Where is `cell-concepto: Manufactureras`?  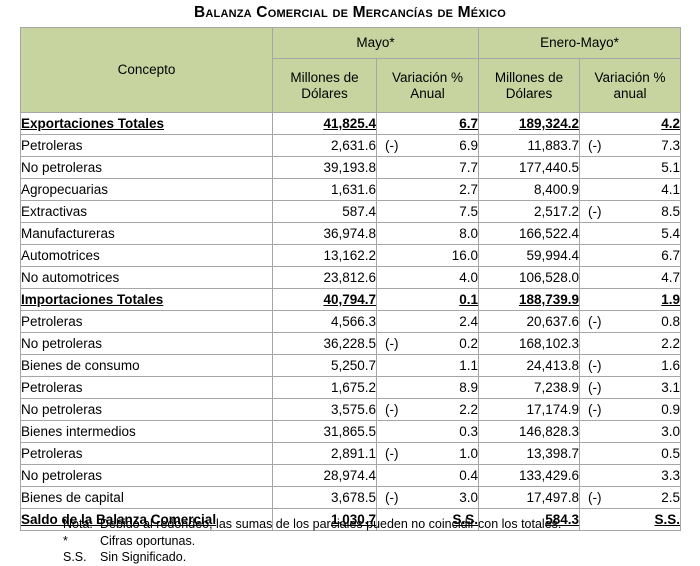
cell-concepto: Manufactureras is located at coordinates (146, 233).